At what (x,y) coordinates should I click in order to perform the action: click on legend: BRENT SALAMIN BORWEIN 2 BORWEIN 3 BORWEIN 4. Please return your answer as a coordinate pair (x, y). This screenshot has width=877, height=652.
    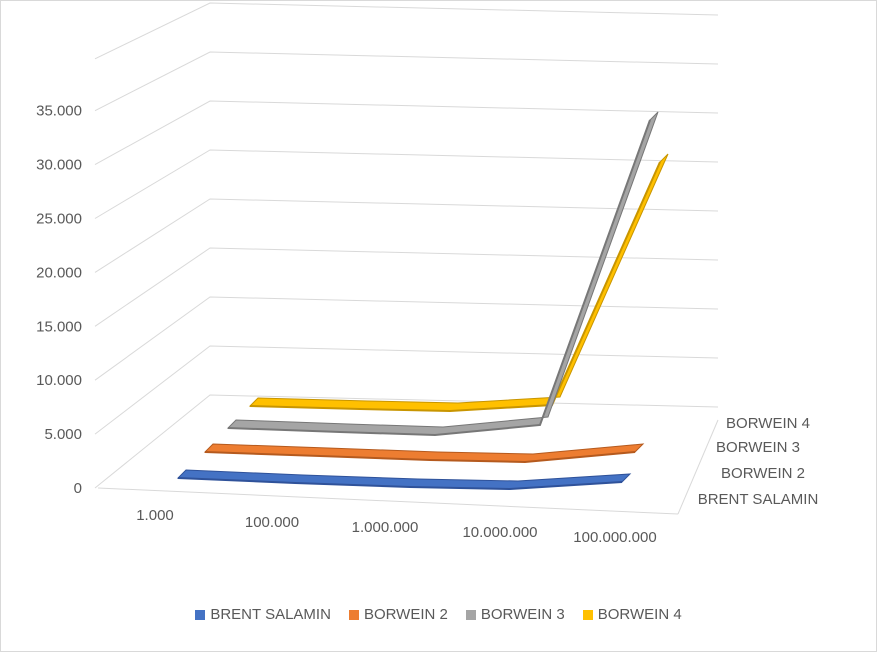
    Looking at the image, I should click on (438, 614).